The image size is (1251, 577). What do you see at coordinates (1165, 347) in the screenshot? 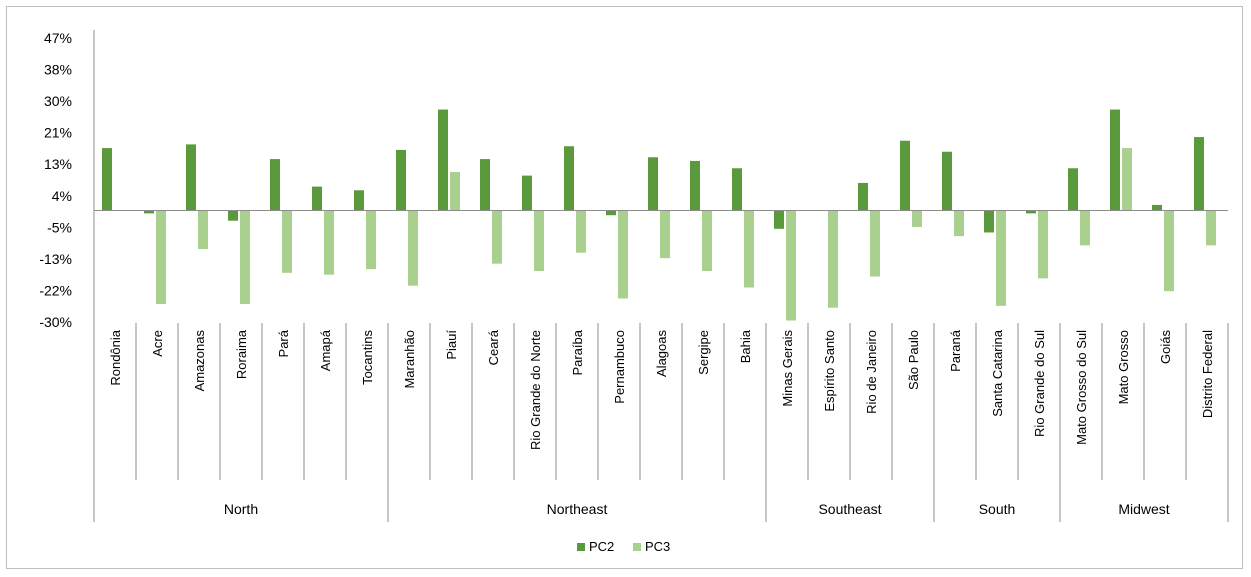
I see `category-label: Goiás` at bounding box center [1165, 347].